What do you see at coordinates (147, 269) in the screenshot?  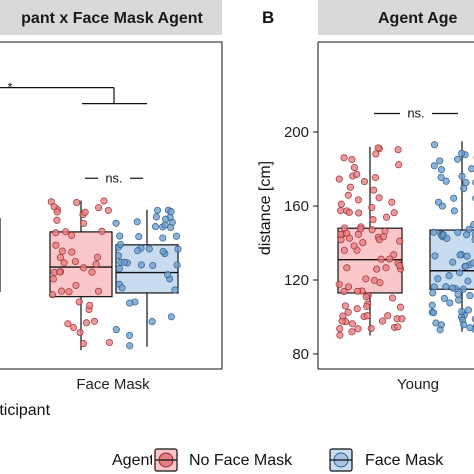 I see `panel-a-face-mask-box` at bounding box center [147, 269].